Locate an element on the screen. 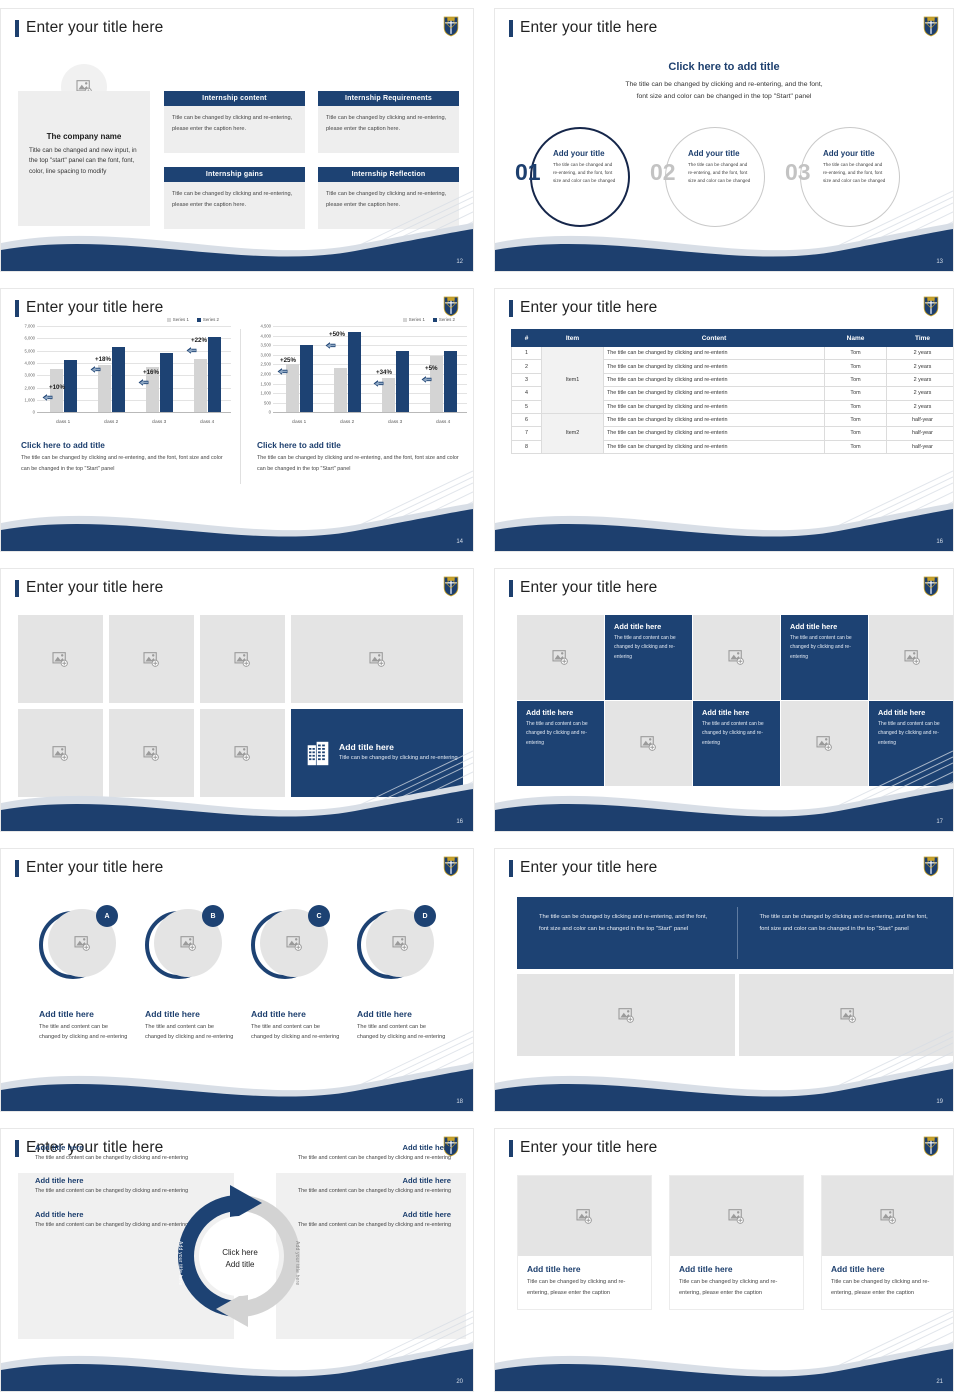 The width and height of the screenshot is (960, 1400). image-row is located at coordinates (735, 1015).